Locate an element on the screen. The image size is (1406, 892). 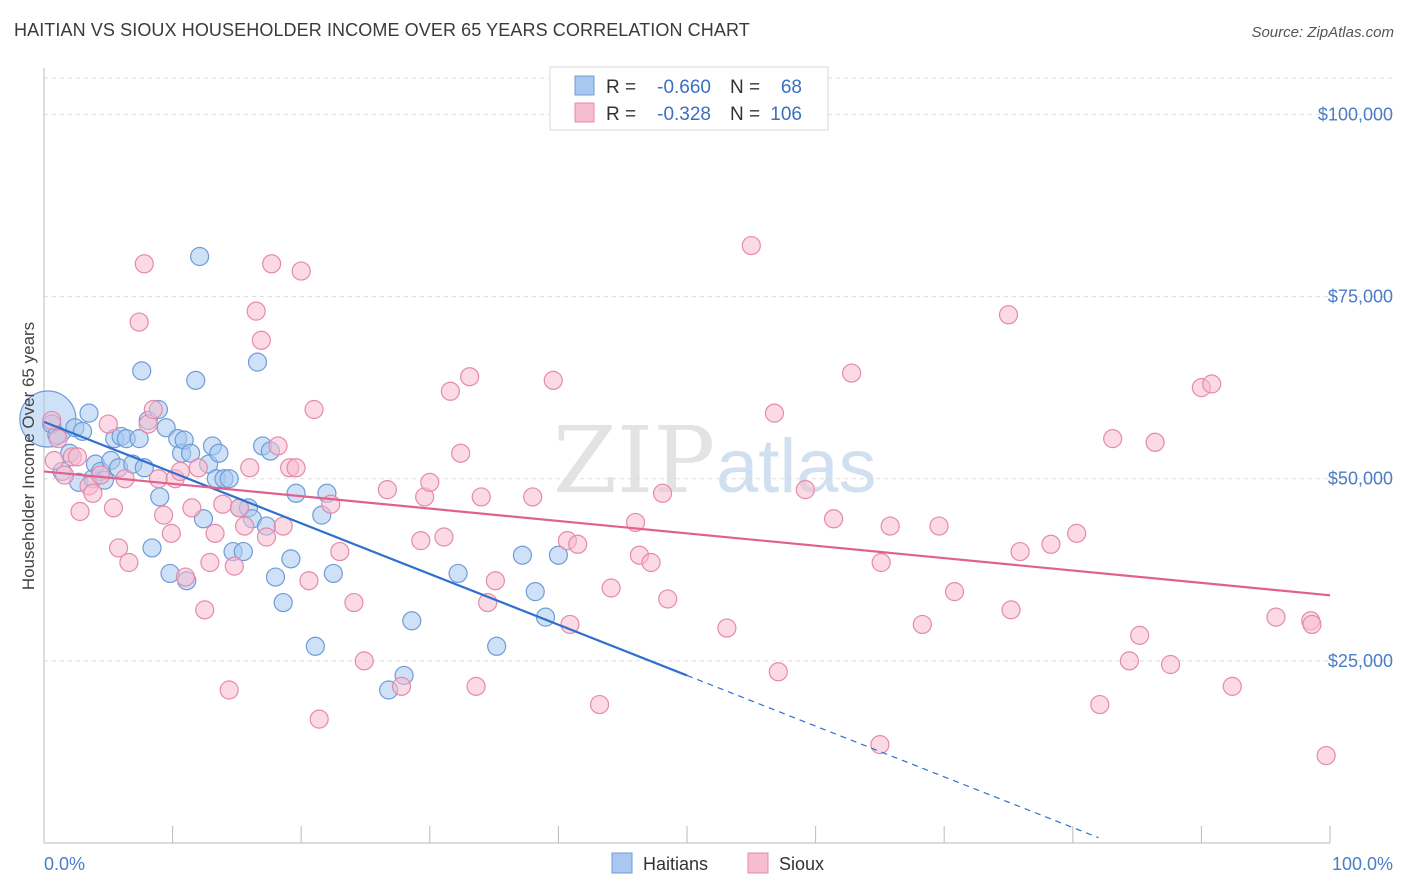
bottom-legend-label-1: Sioux is located at coordinates (801, 864).